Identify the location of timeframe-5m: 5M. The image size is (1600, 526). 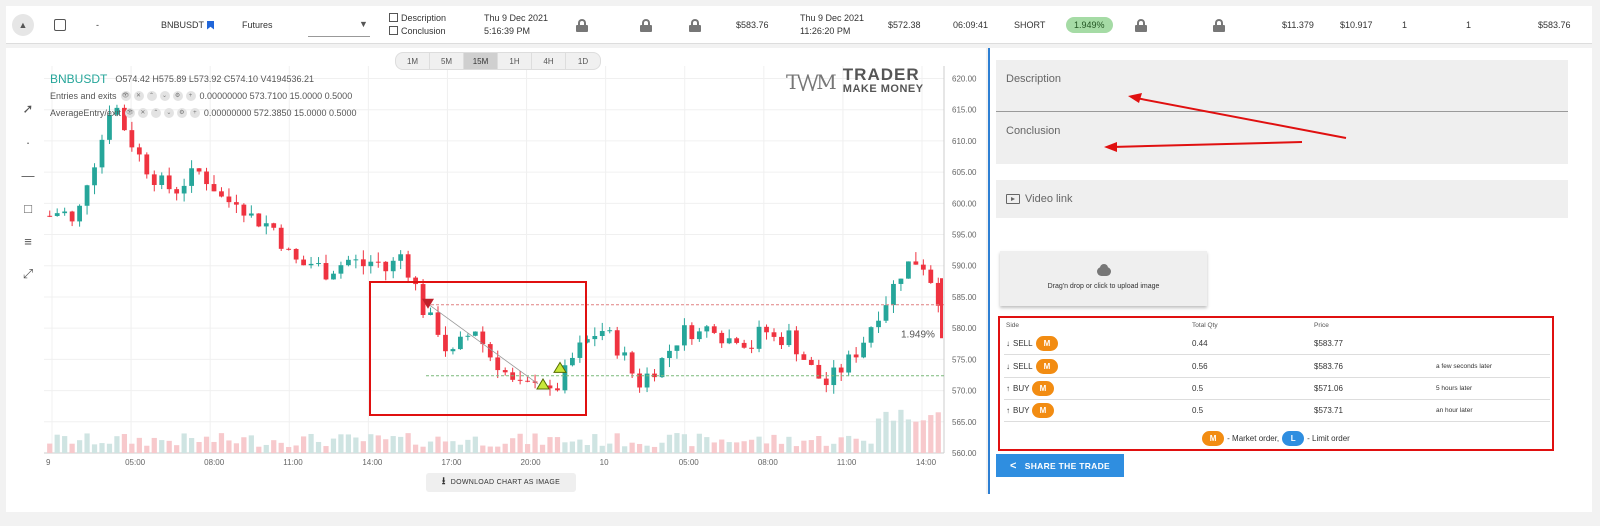
(447, 61).